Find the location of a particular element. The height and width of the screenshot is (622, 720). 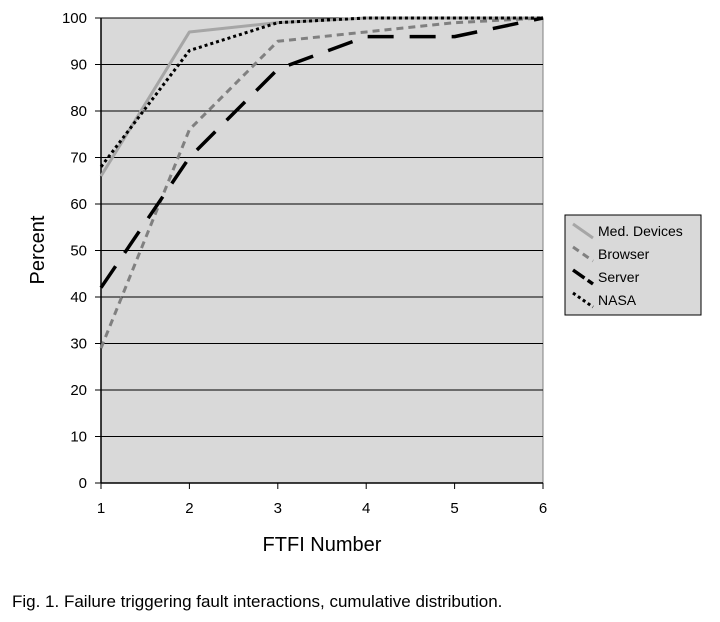

legend-label: NASA is located at coordinates (617, 300).